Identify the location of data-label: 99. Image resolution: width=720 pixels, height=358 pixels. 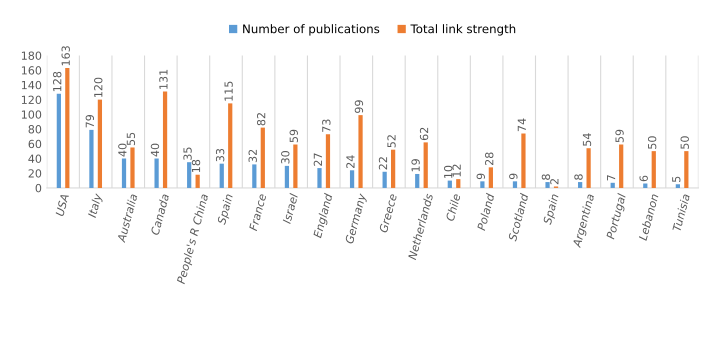
(359, 106).